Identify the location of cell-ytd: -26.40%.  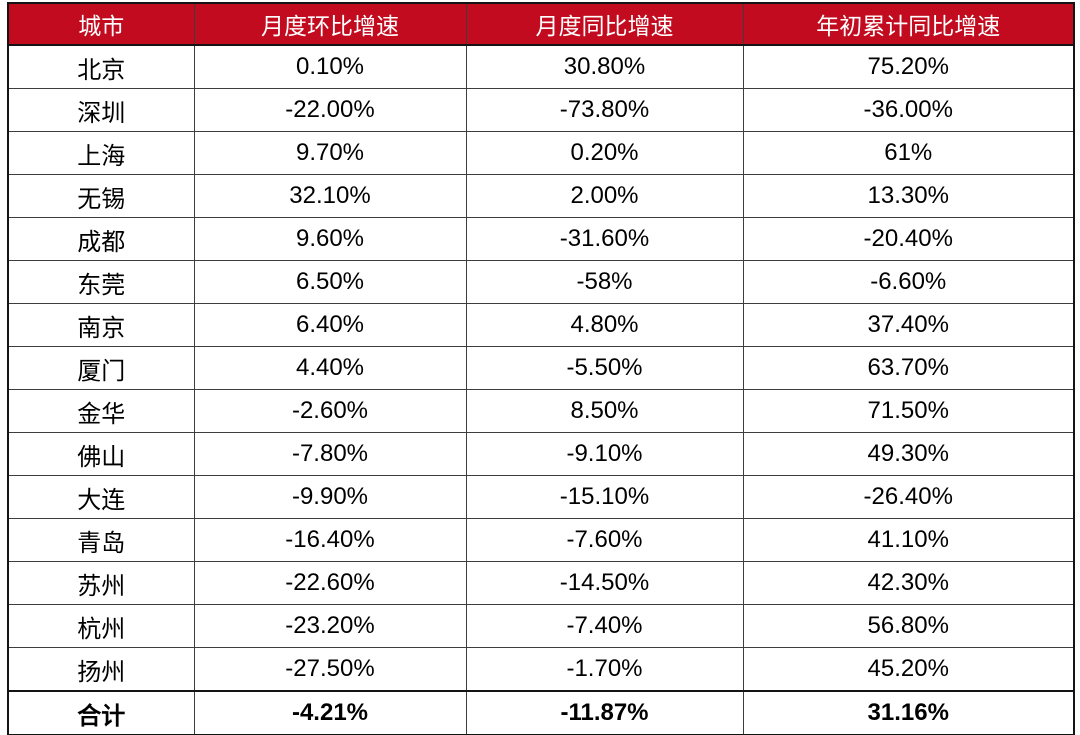
(908, 497).